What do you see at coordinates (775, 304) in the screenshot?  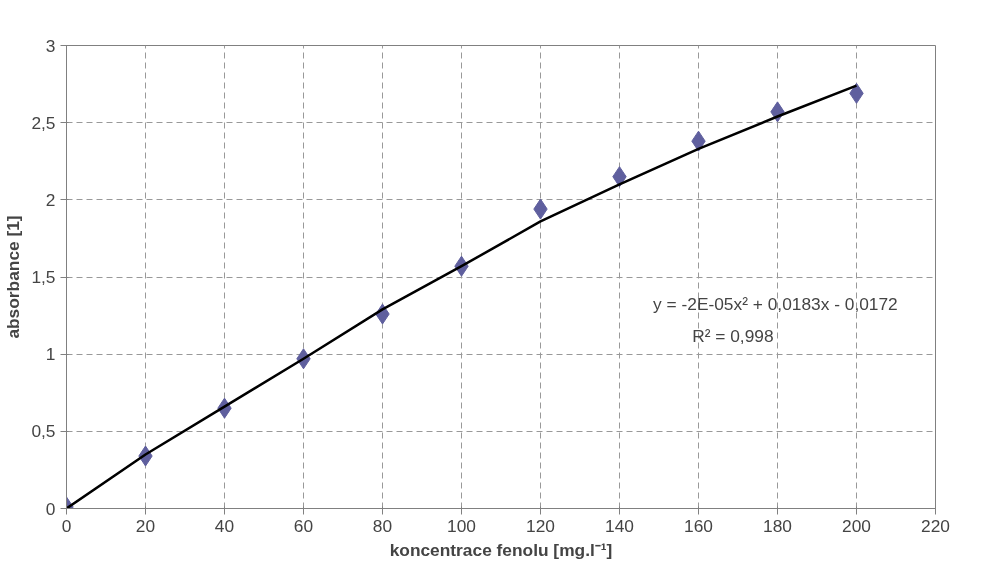 I see `annotation: y = -2E-05x² + 0,0183x - 0,0172` at bounding box center [775, 304].